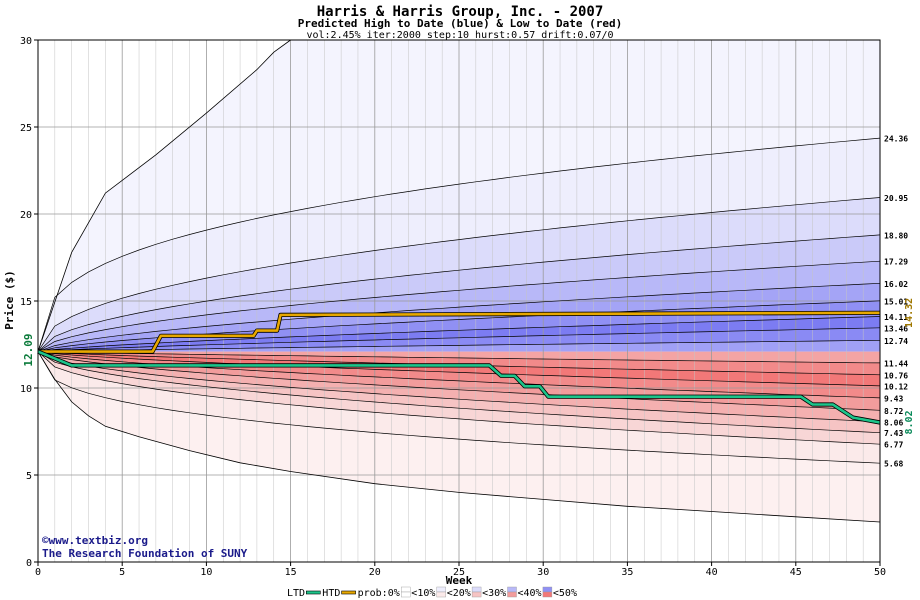 The width and height of the screenshot is (920, 600). Describe the element at coordinates (712, 572) in the screenshot. I see `x-tick-label: 40` at that location.